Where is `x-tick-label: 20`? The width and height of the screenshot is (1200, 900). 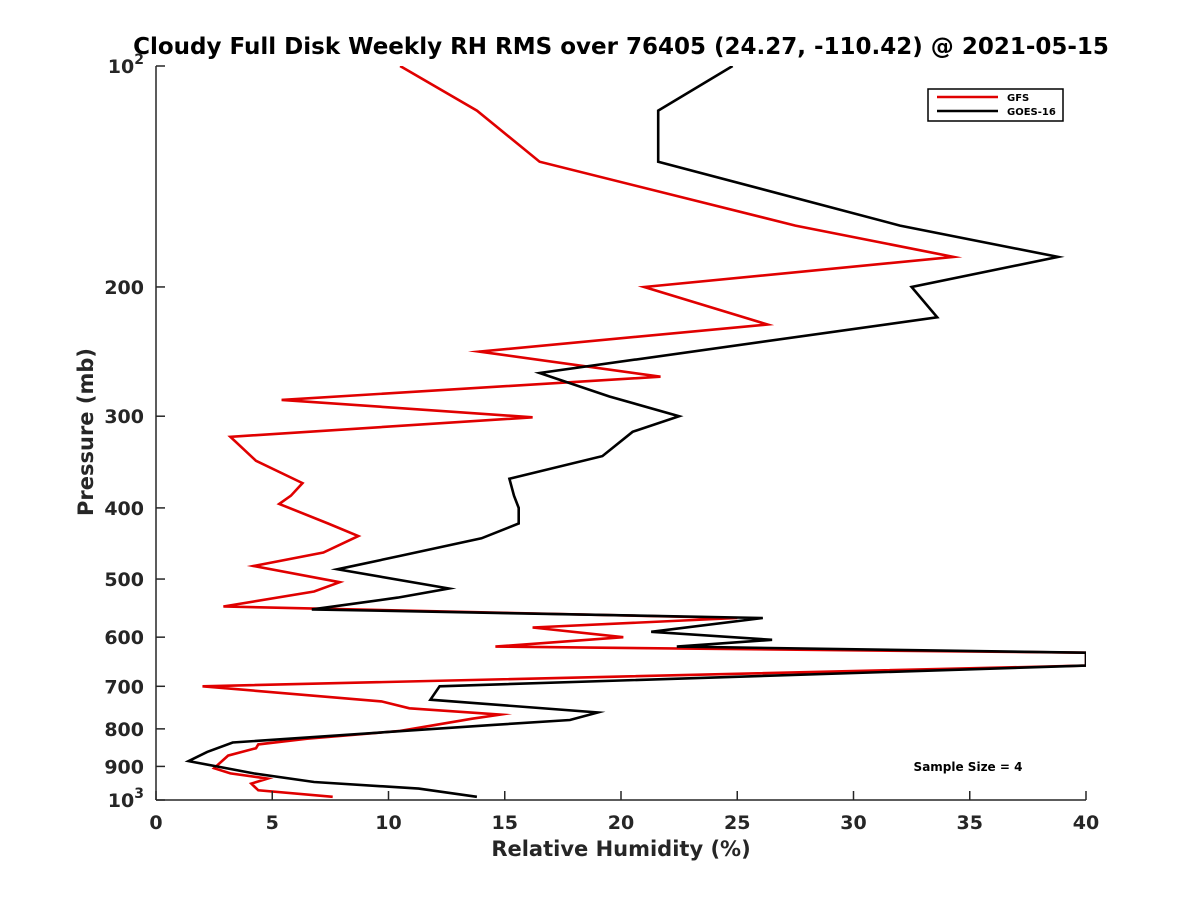
x-tick-label: 20 is located at coordinates (621, 823).